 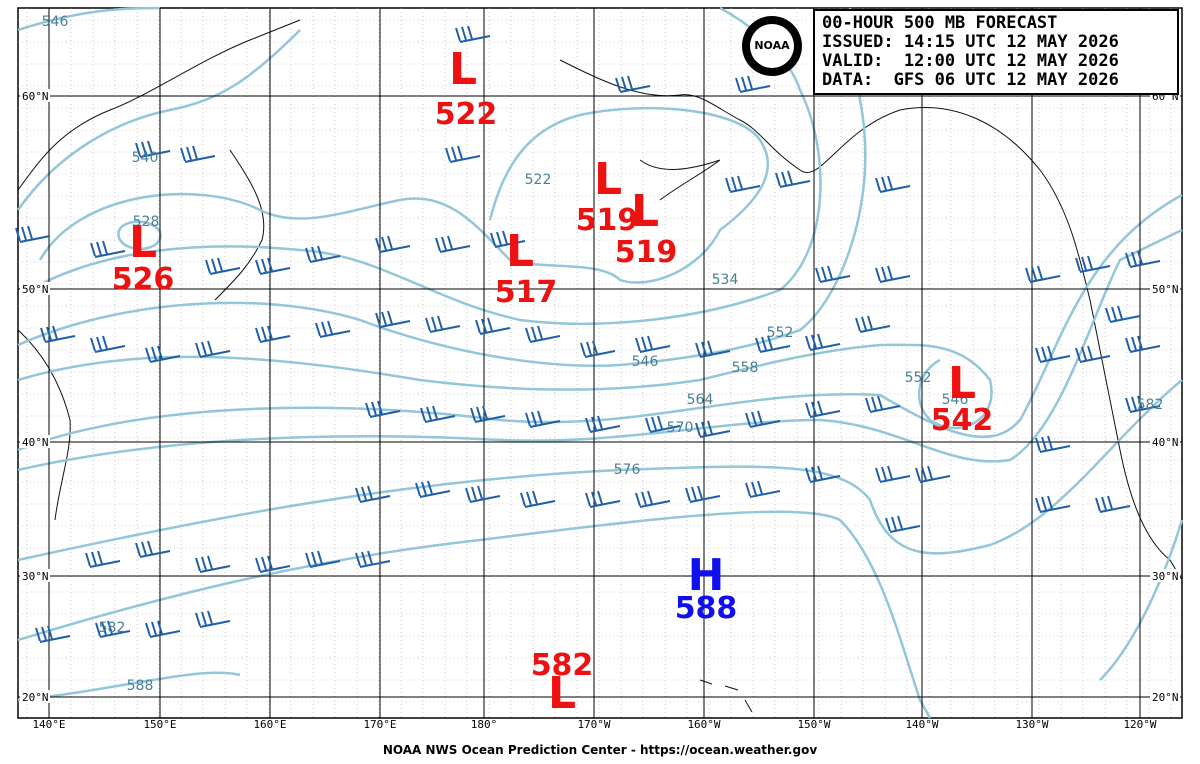 I want to click on longitude-label: 130°W, so click(x=1031, y=724).